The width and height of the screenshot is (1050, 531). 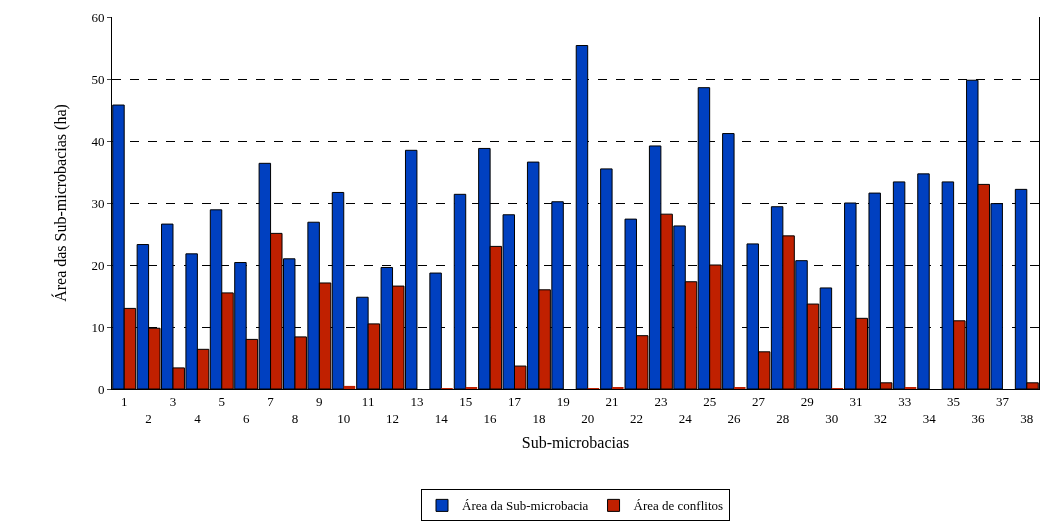 I want to click on x-tick-label: 26, so click(x=734, y=418).